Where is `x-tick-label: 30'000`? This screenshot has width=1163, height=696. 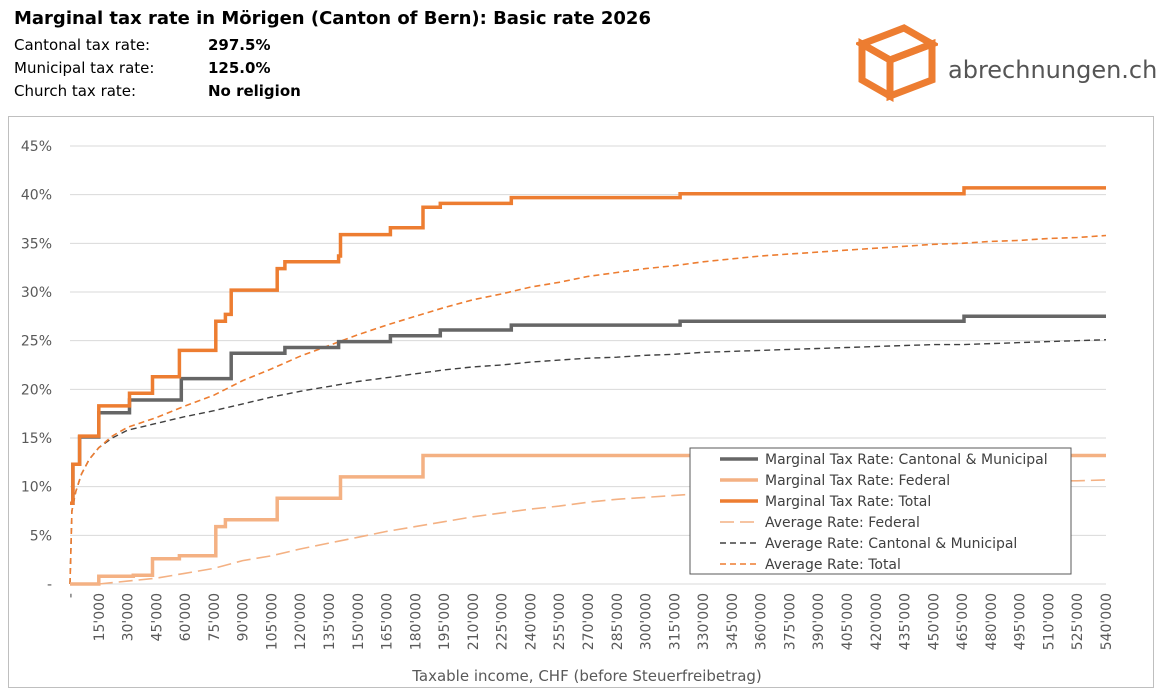
x-tick-label: 30'000 is located at coordinates (129, 617).